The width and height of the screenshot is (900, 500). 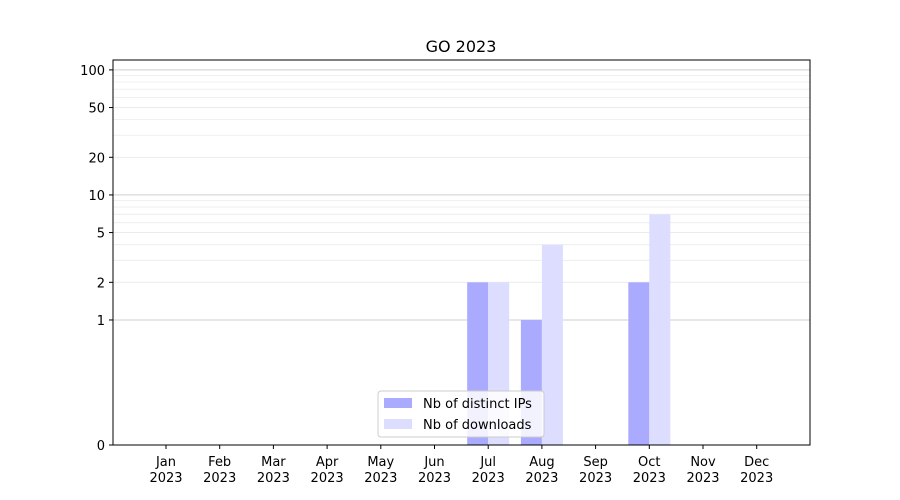 What do you see at coordinates (101, 321) in the screenshot?
I see `y-tick-label: 1` at bounding box center [101, 321].